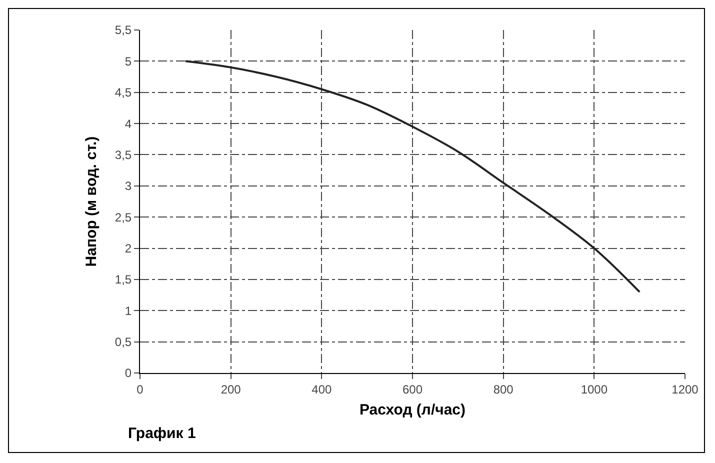 This screenshot has width=715, height=463. Describe the element at coordinates (413, 409) in the screenshot. I see `x-axis-title: Расход (л/час)` at that location.